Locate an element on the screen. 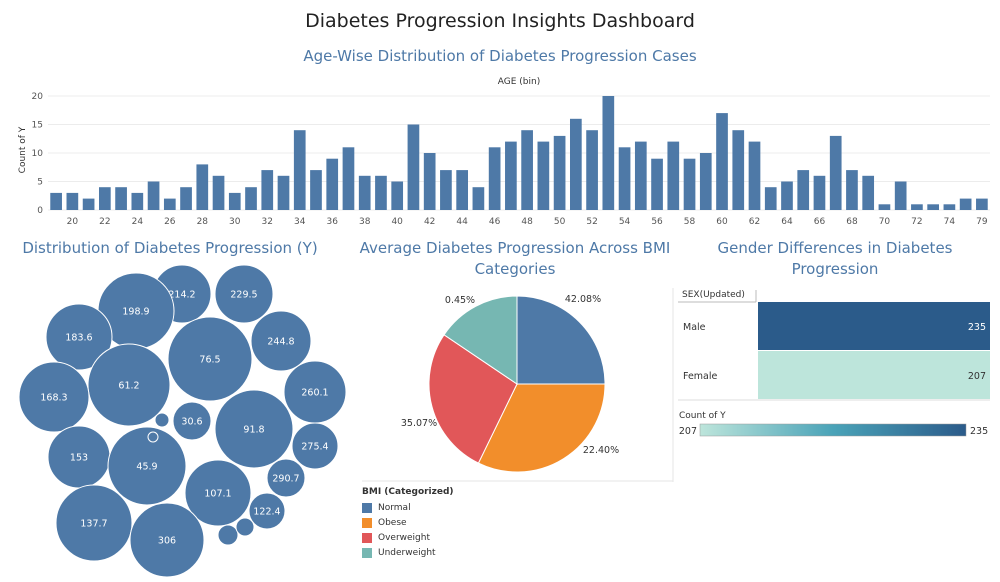 This screenshot has height=582, width=1000. age-x-tick-label: 26 is located at coordinates (170, 222).